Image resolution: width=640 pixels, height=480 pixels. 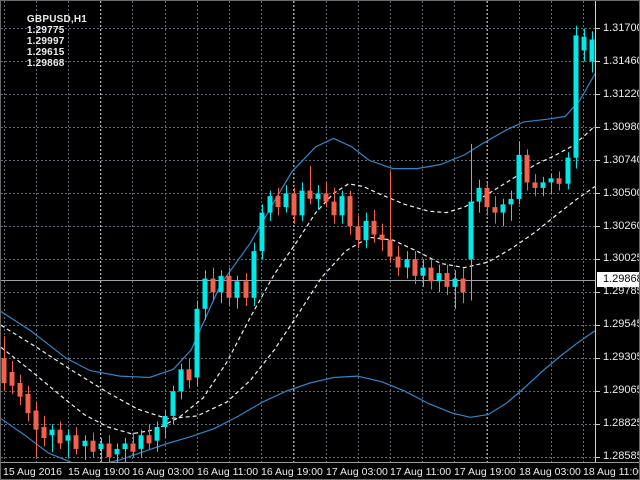 What do you see at coordinates (485, 472) in the screenshot?
I see `time-axis-label: 17 Aug 19:00` at bounding box center [485, 472].